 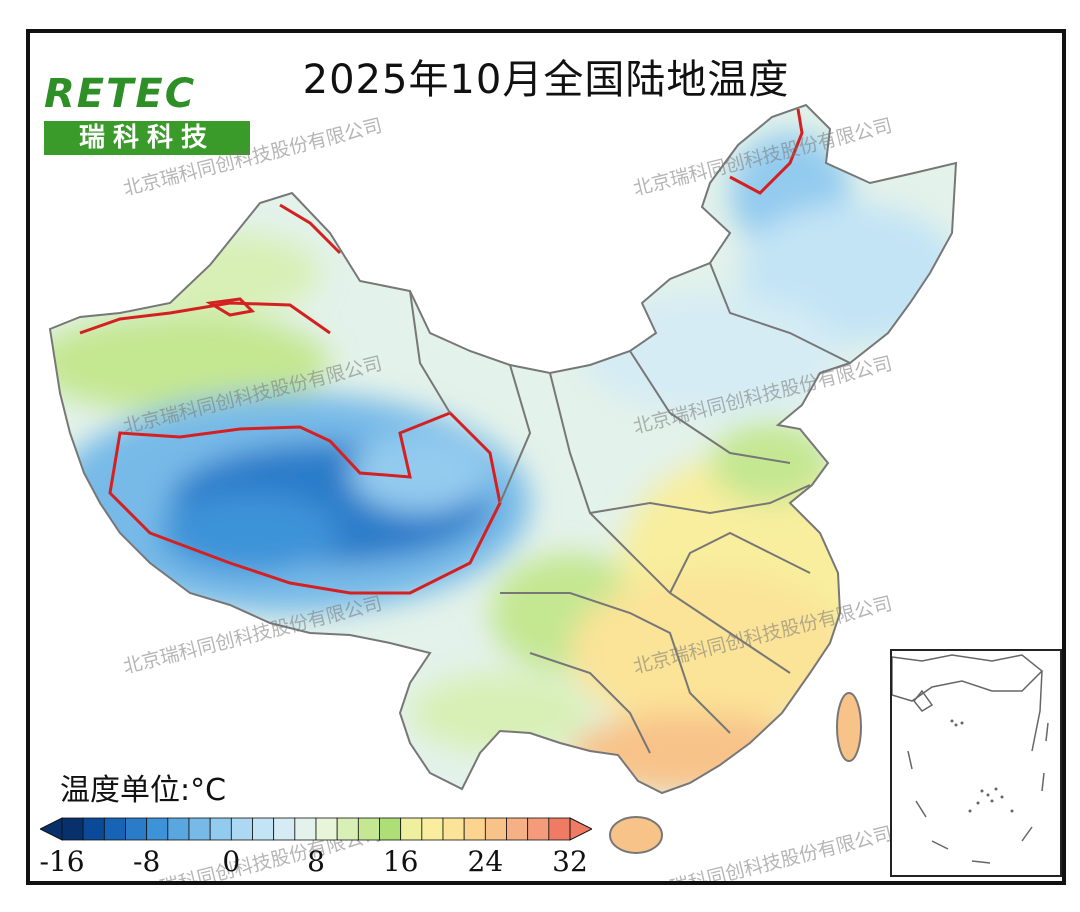 I want to click on inset-map, so click(x=970, y=759).